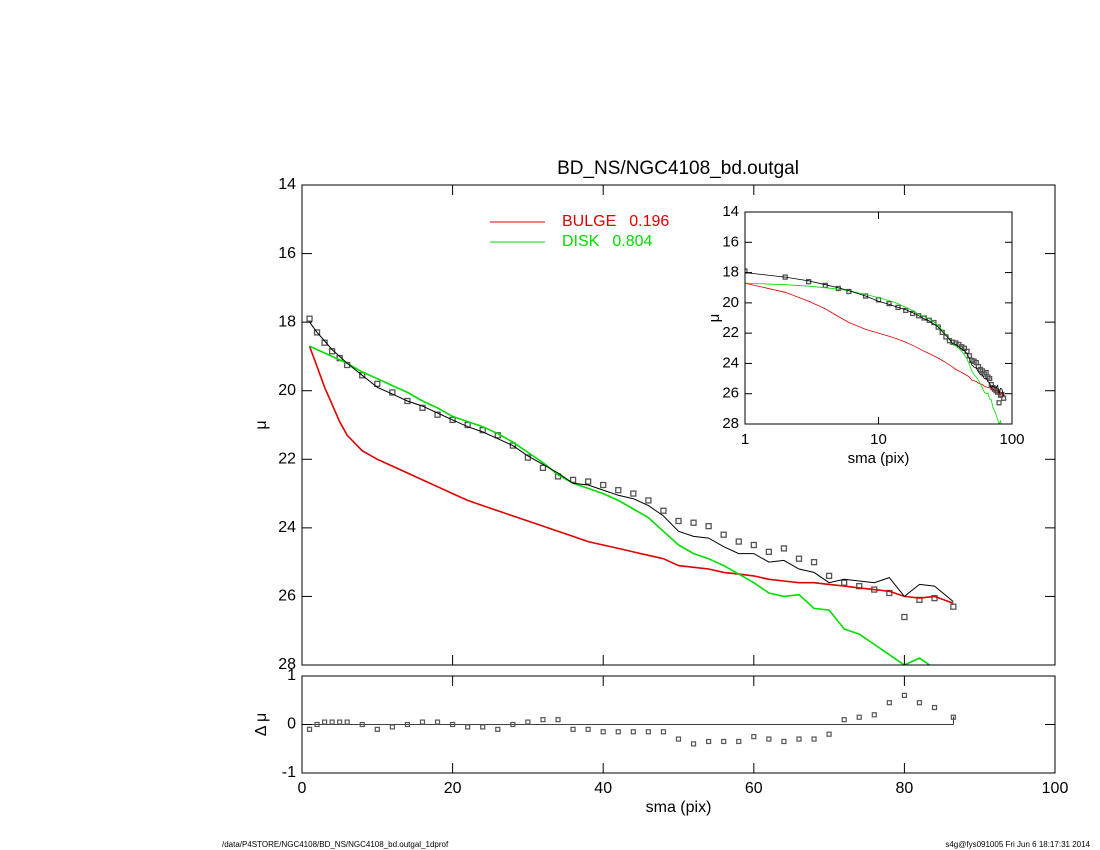  What do you see at coordinates (745, 439) in the screenshot?
I see `x-tick-label: 1` at bounding box center [745, 439].